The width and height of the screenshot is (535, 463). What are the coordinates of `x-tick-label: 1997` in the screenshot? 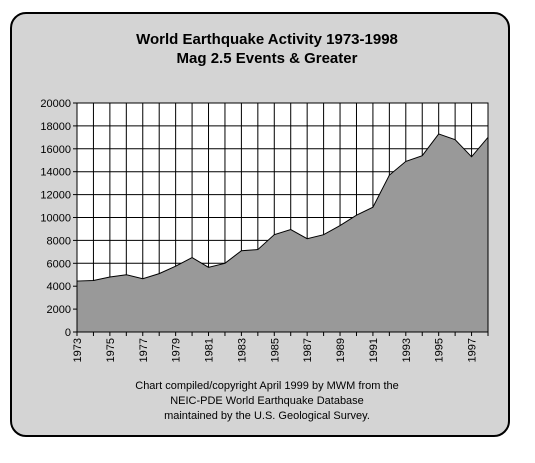 It's located at (473, 350).